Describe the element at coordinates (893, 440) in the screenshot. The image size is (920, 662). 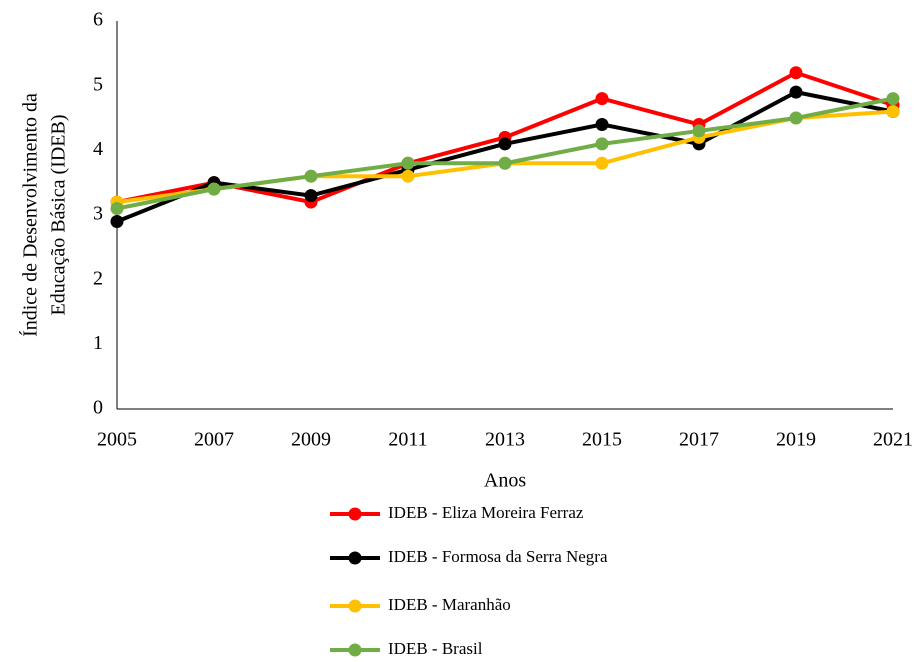
I see `x-tick-label: 2021` at that location.